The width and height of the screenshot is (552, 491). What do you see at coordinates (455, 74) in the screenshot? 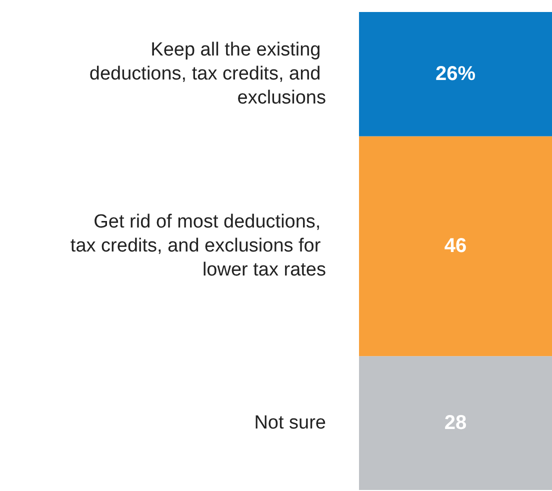
I see `data-label: 26%` at bounding box center [455, 74].